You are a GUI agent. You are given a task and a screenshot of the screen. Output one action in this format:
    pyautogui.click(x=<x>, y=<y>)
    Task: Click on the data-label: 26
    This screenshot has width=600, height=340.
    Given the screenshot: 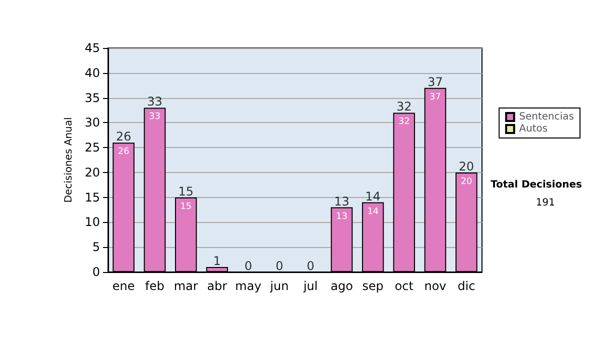 What is the action you would take?
    pyautogui.click(x=124, y=152)
    